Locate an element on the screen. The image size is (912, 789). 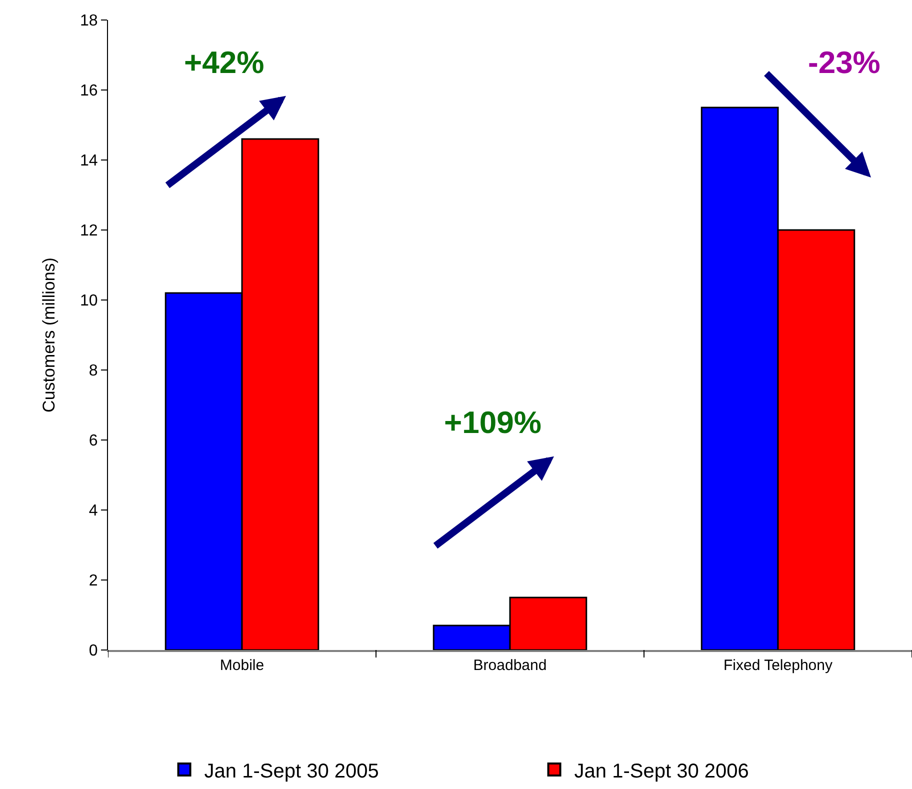
x-tick-label: Mobile is located at coordinates (242, 665).